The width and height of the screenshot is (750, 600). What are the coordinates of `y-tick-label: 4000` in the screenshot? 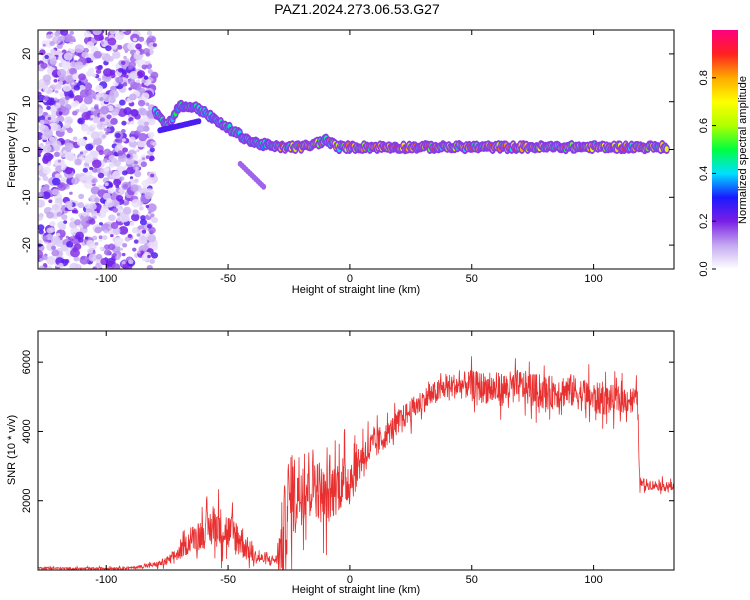 It's located at (27, 431).